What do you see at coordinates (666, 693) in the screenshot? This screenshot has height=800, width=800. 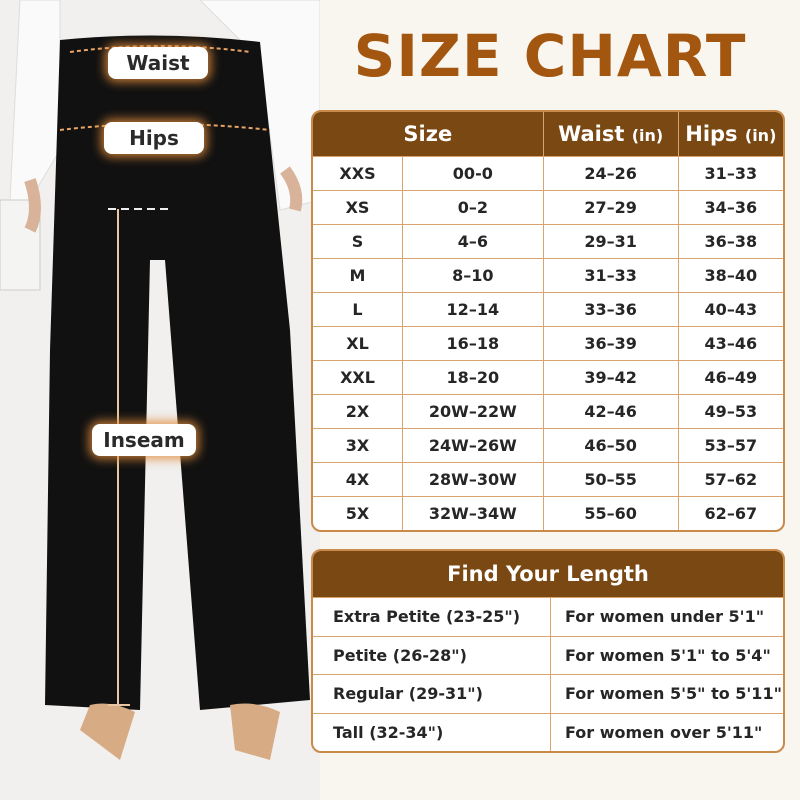 I see `height-cell: For women 5'5" to 5'11"` at bounding box center [666, 693].